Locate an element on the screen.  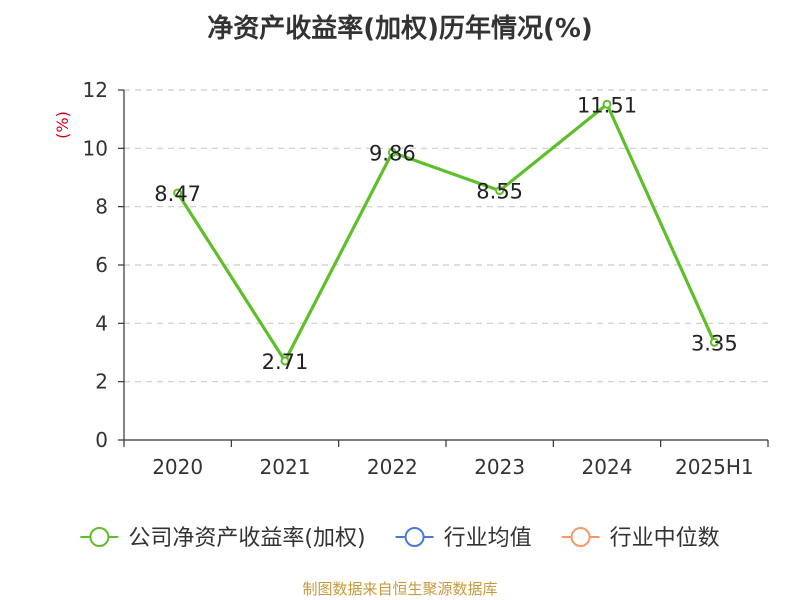
legend: 公司净资产收益率(加权) 行业均值 行业中位数 is located at coordinates (400, 538).